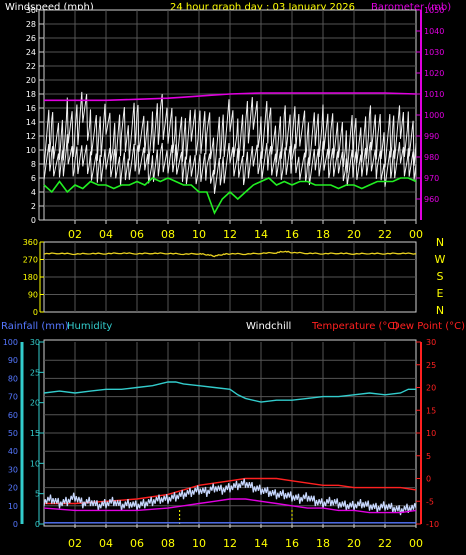  Describe the element at coordinates (431, 388) in the screenshot. I see `temperature-tick-label: 20` at that location.